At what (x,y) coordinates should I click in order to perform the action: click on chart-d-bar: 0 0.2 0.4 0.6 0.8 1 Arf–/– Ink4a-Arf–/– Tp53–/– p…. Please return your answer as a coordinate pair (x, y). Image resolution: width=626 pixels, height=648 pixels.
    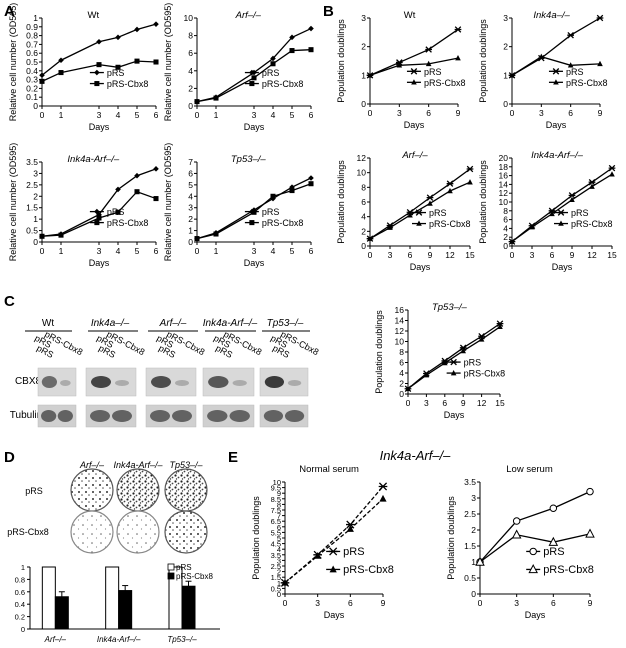
    Looking at the image, I should click on (117, 603).